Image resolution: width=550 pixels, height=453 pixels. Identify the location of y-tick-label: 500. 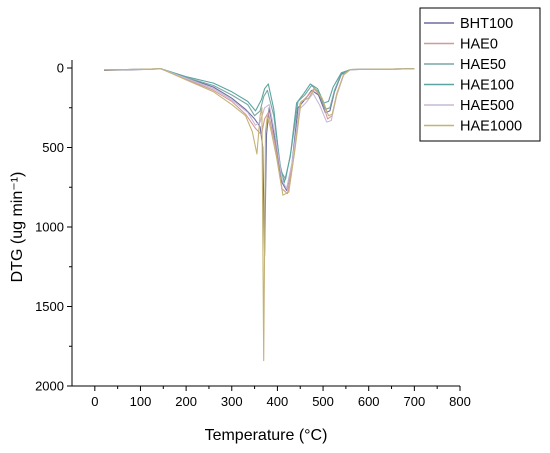
(53, 147).